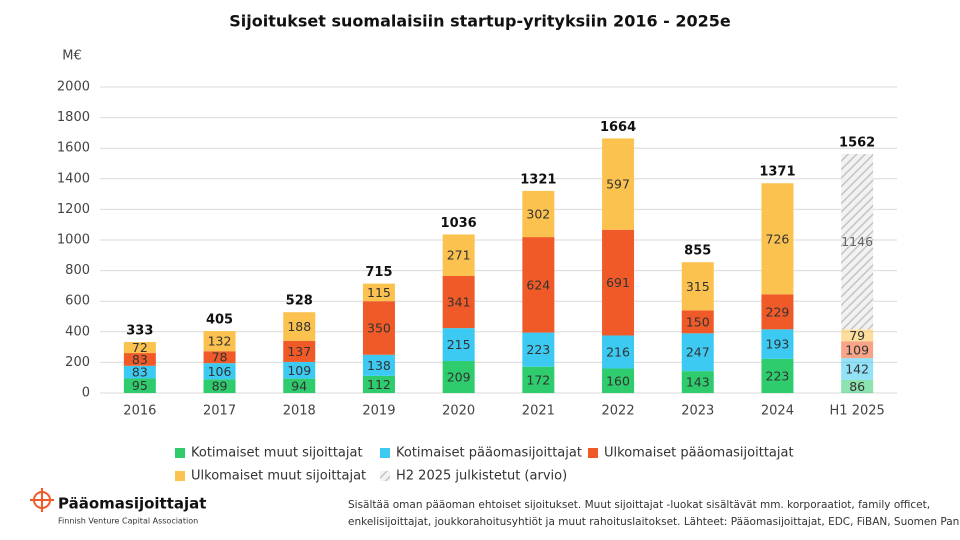 Image resolution: width=960 pixels, height=540 pixels. What do you see at coordinates (697, 411) in the screenshot?
I see `x-tick-label: 2023` at bounding box center [697, 411].